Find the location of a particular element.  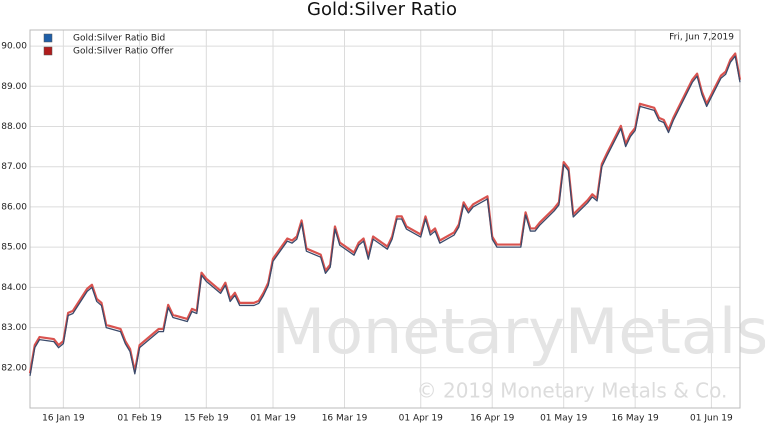

date-label: Fri, Jun 7,2019 is located at coordinates (701, 38).